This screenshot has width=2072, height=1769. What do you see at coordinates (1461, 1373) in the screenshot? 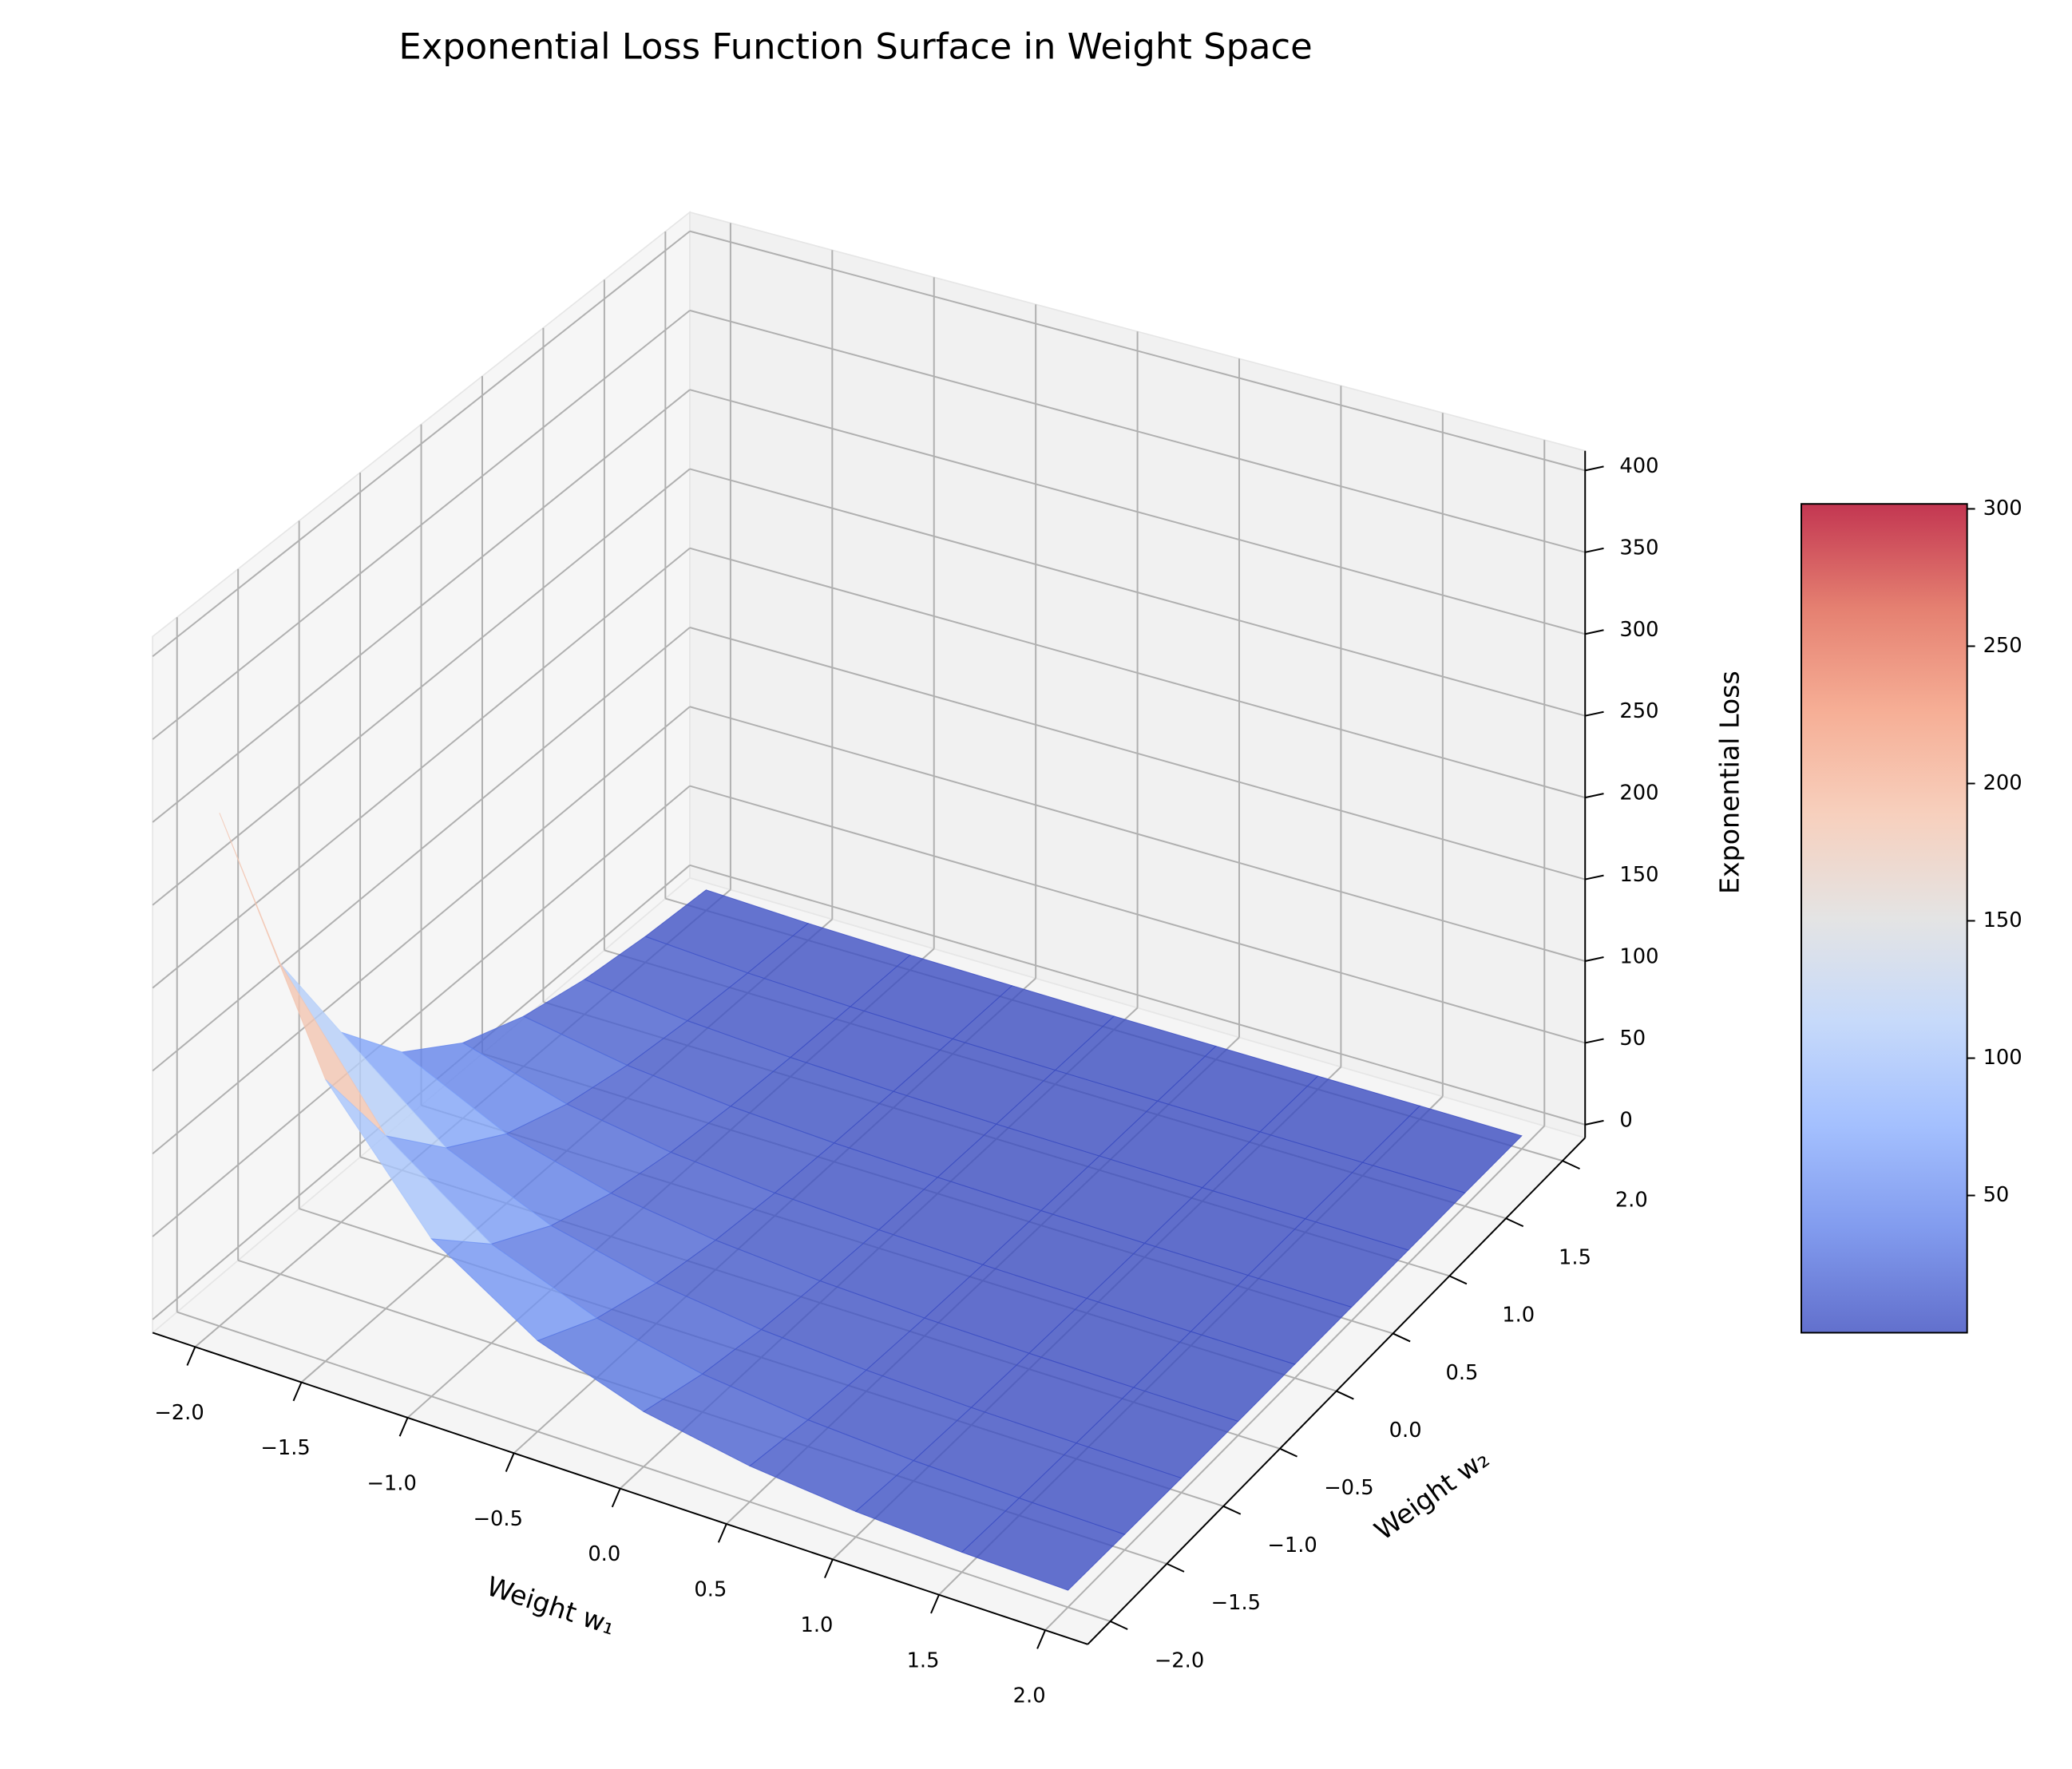
I see `y-tick-label: 0.5` at bounding box center [1461, 1373].